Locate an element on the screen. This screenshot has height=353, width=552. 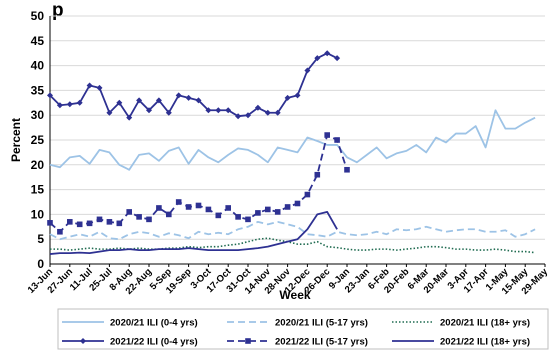
y-tick-label: 45 is located at coordinates (38, 41).